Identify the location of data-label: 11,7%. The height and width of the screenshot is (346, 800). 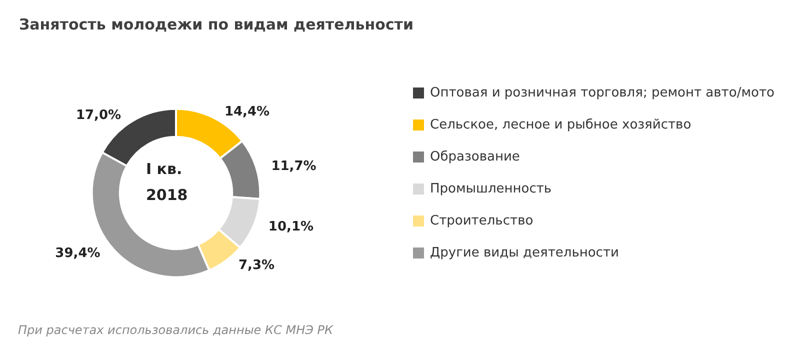
(293, 166).